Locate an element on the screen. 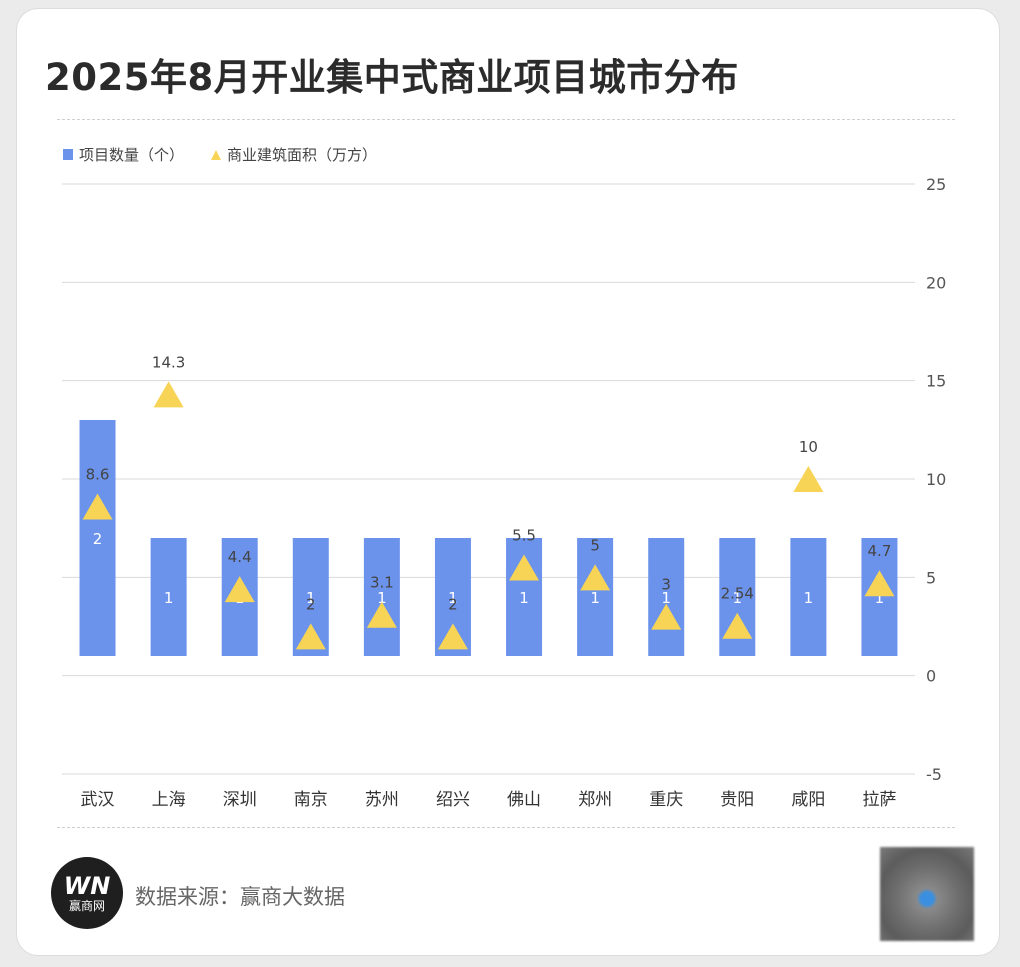  x-tick-label: 拉萨 is located at coordinates (879, 800).